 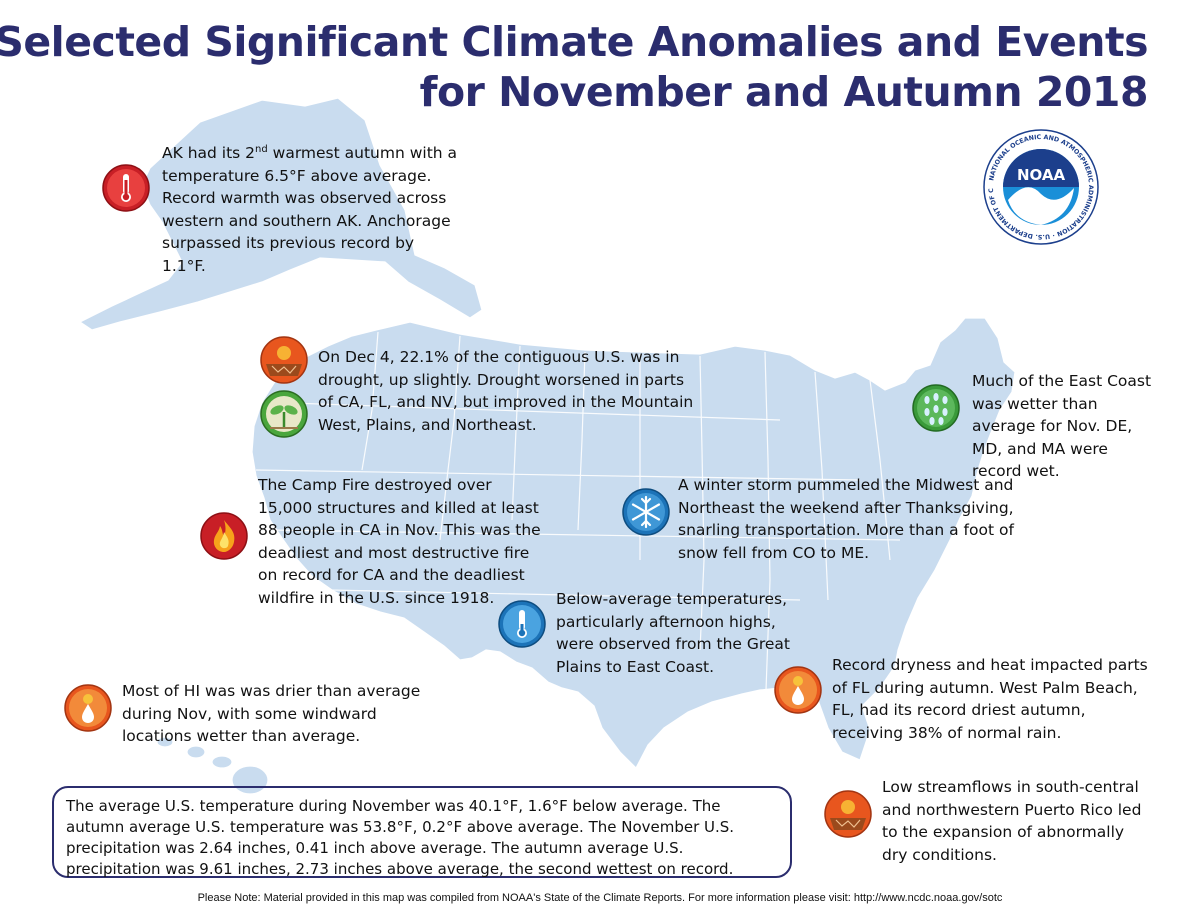 What do you see at coordinates (224, 536) in the screenshot?
I see `wildfire-icon` at bounding box center [224, 536].